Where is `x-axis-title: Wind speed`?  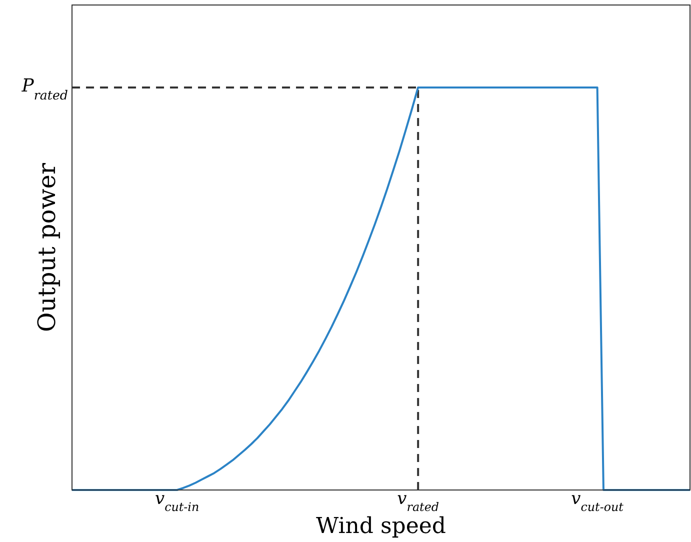
x-axis-title: Wind speed is located at coordinates (381, 526).